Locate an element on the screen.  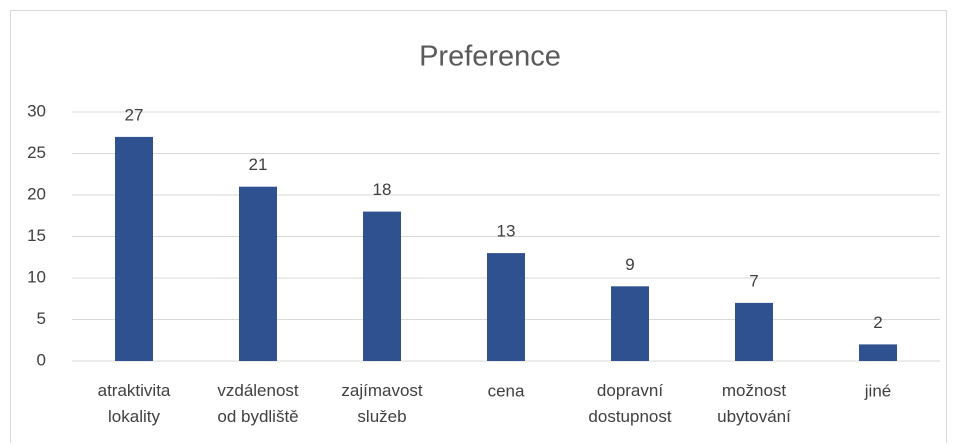
data-label: 18 is located at coordinates (382, 189).